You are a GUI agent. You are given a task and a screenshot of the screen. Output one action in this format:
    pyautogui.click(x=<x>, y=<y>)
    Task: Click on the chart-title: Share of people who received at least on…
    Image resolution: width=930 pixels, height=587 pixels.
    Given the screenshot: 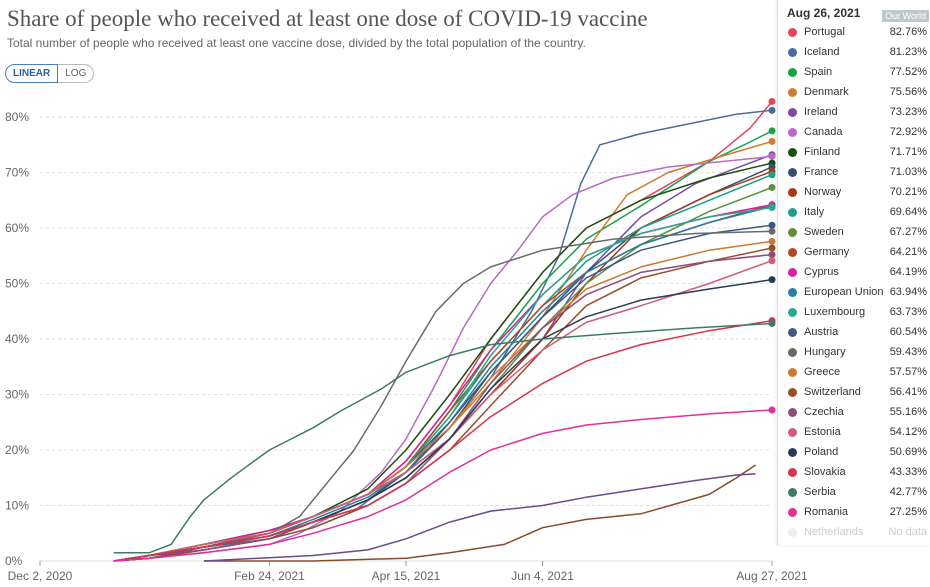 What is the action you would take?
    pyautogui.click(x=327, y=18)
    